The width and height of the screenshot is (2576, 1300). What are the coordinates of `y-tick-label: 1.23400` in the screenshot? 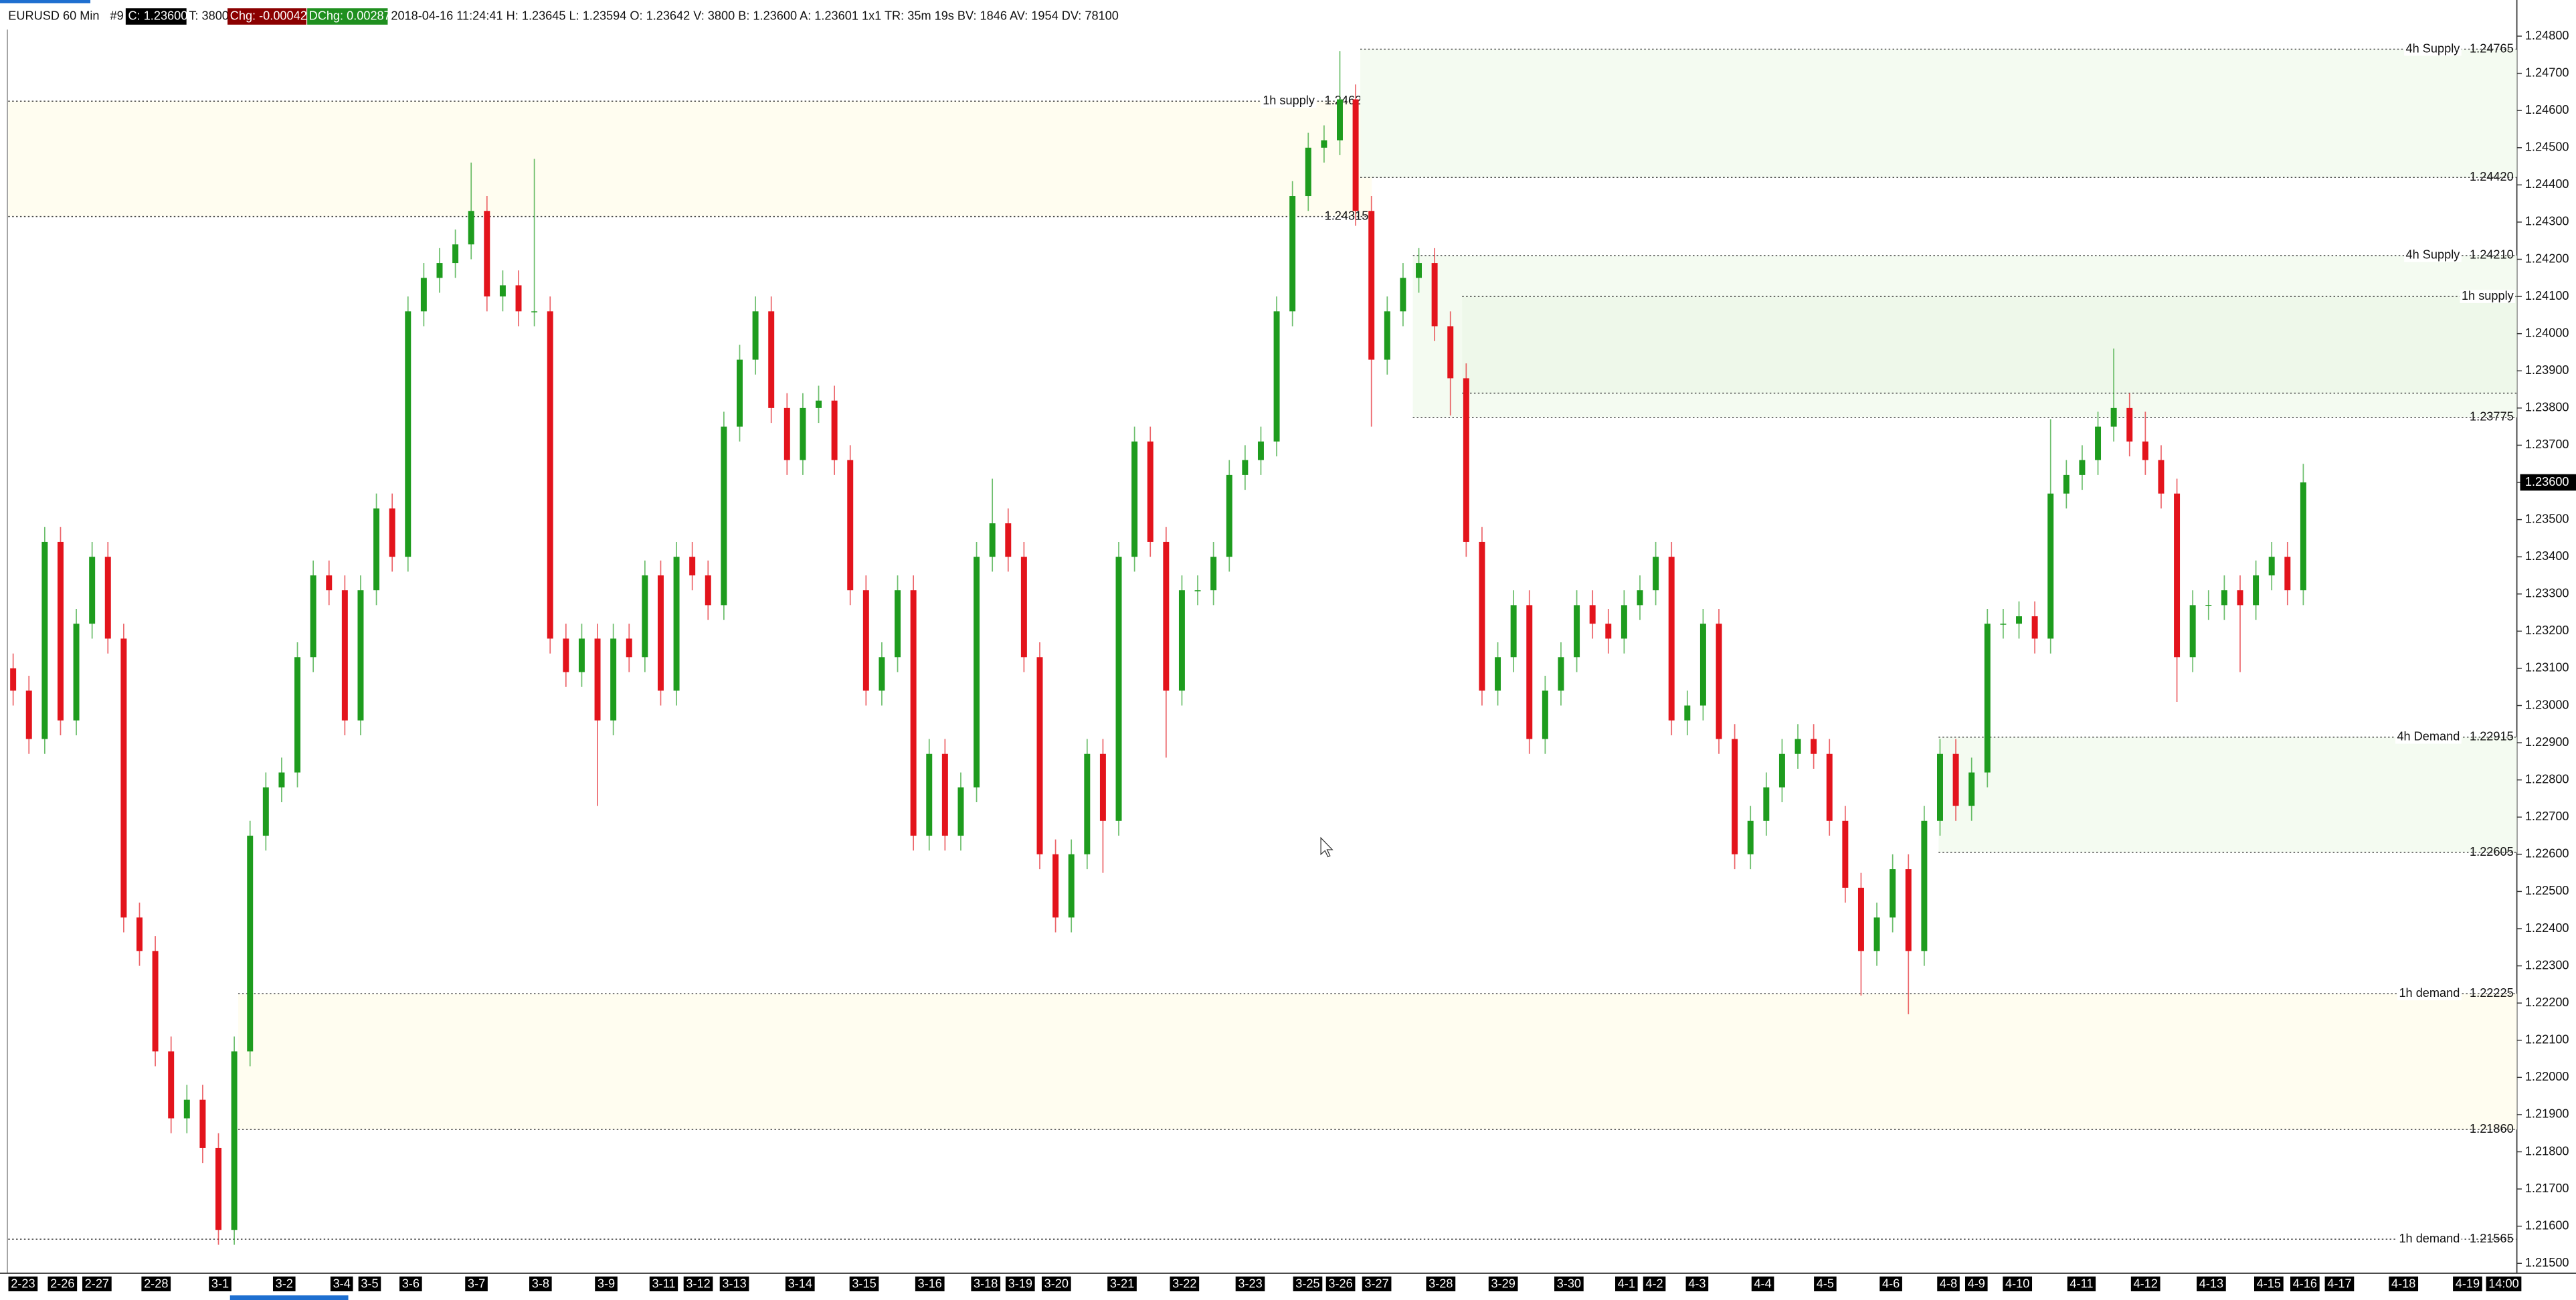 It's located at (2547, 556).